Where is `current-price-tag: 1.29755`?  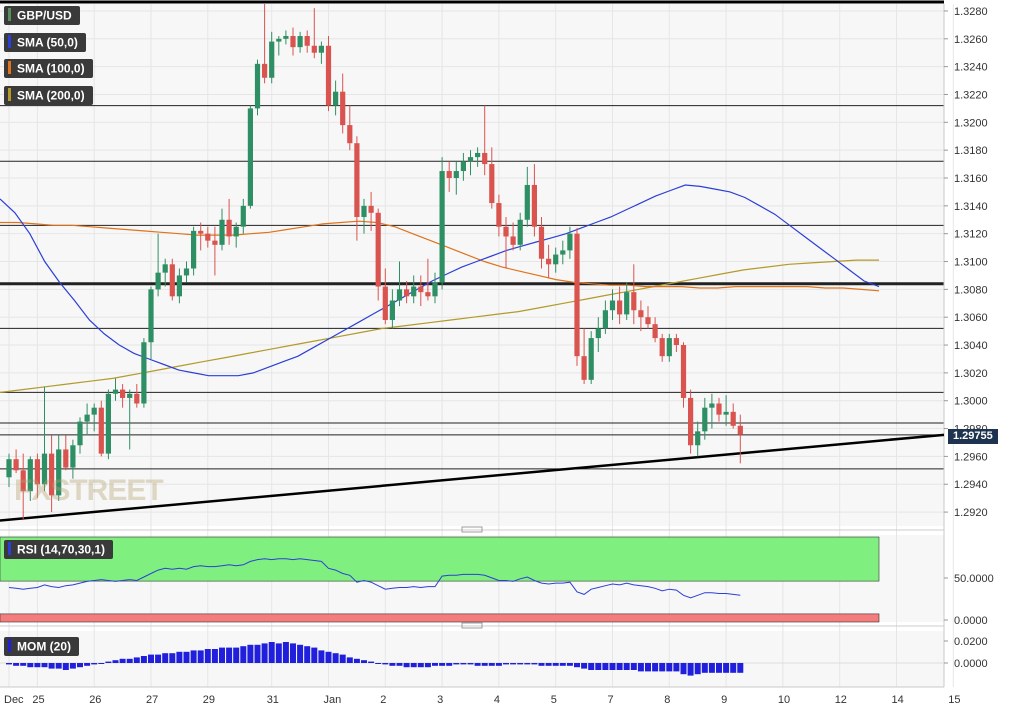
current-price-tag: 1.29755 is located at coordinates (973, 436).